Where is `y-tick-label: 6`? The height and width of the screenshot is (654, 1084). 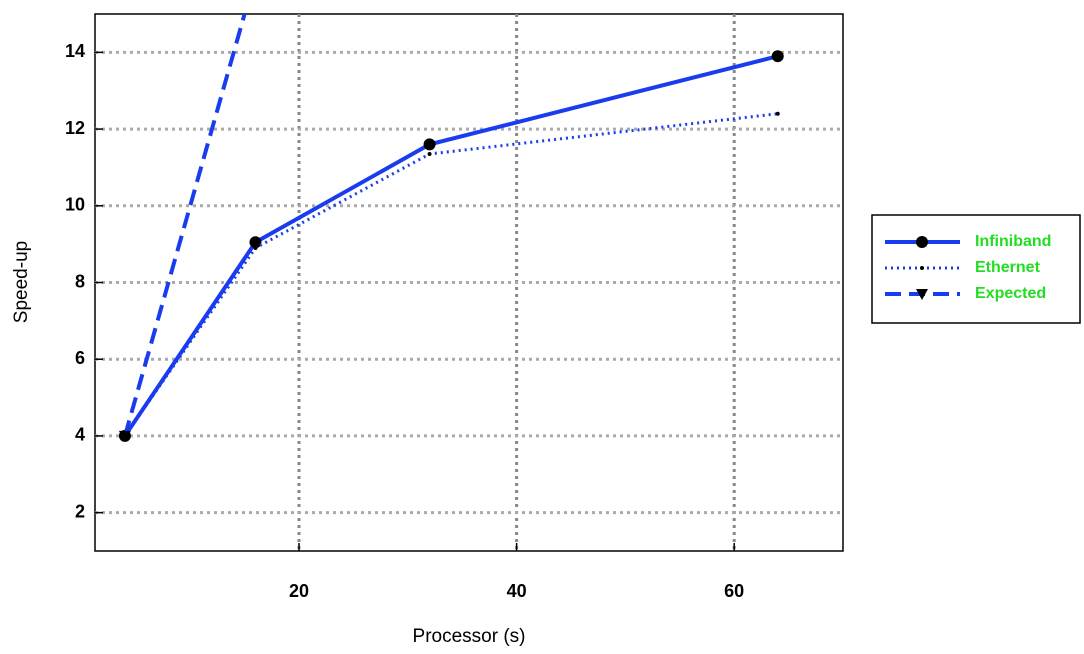 y-tick-label: 6 is located at coordinates (80, 358).